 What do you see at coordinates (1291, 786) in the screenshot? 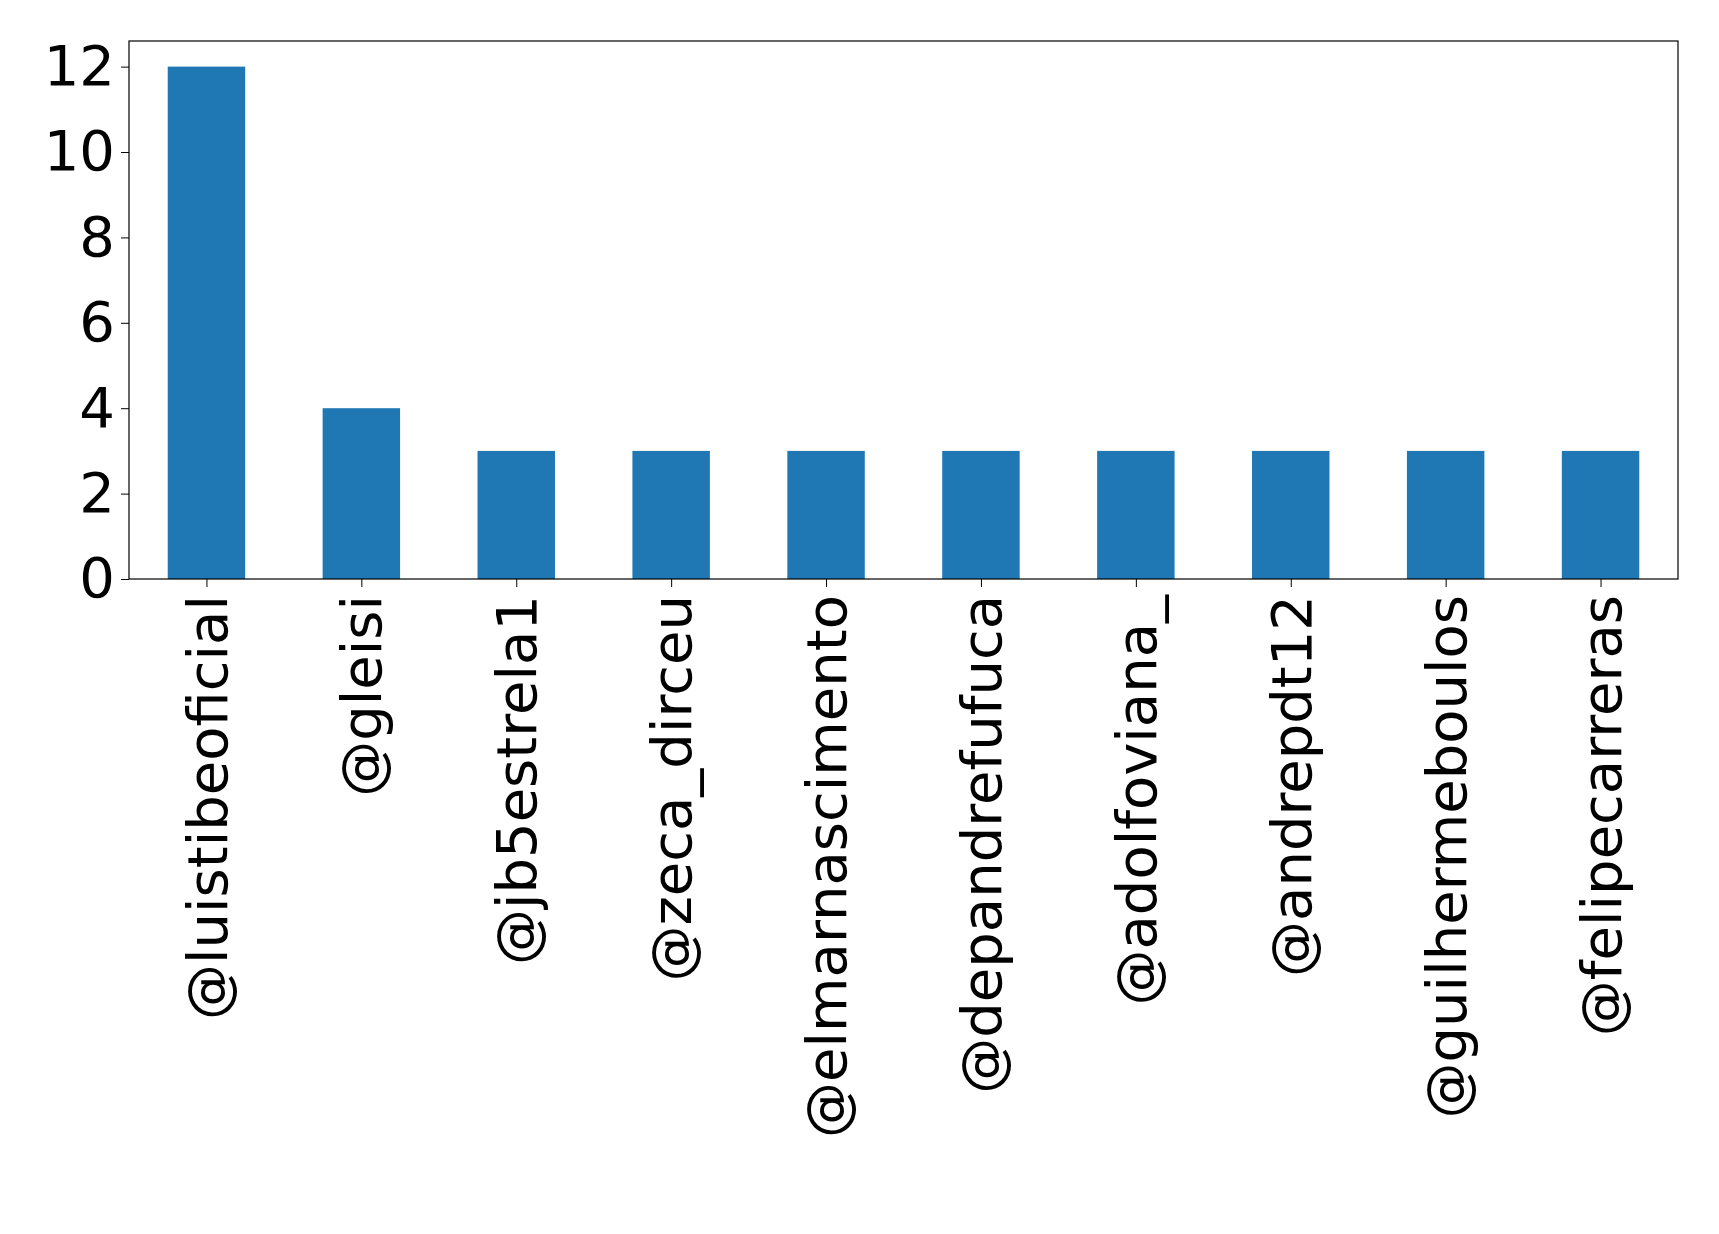
I see `x-tick-label: @andrepdt12` at bounding box center [1291, 786].